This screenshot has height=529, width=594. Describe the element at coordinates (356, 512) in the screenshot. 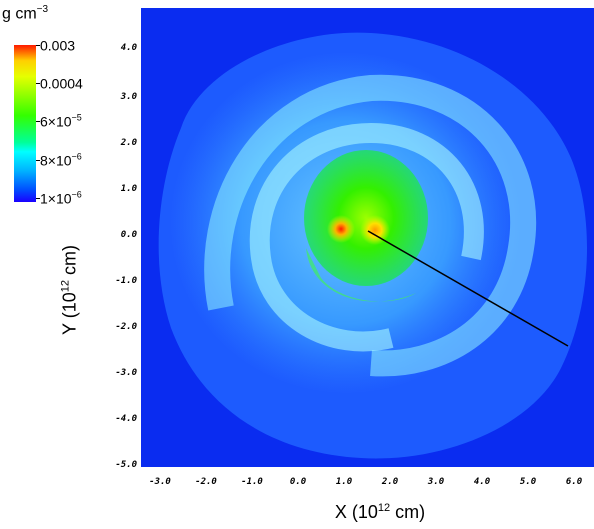

I see `x-axis-label-base: X (10` at that location.